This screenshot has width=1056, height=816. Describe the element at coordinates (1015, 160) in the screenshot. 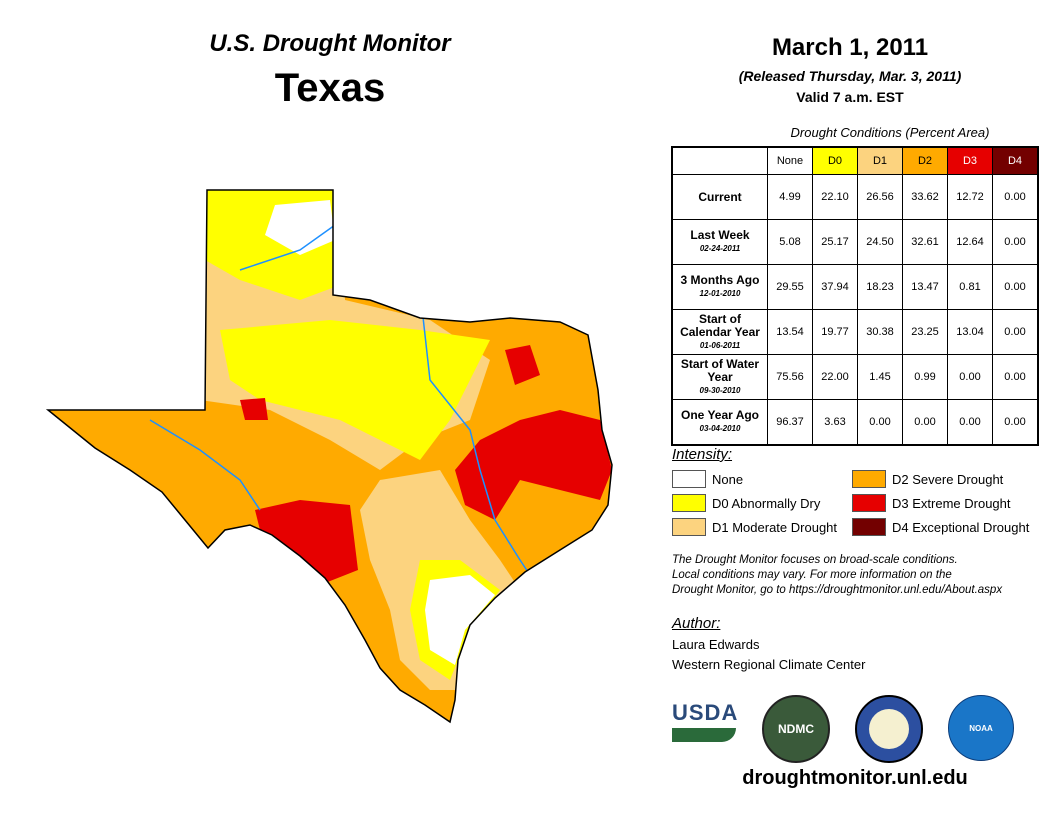

I see `col-d4: D4` at that location.